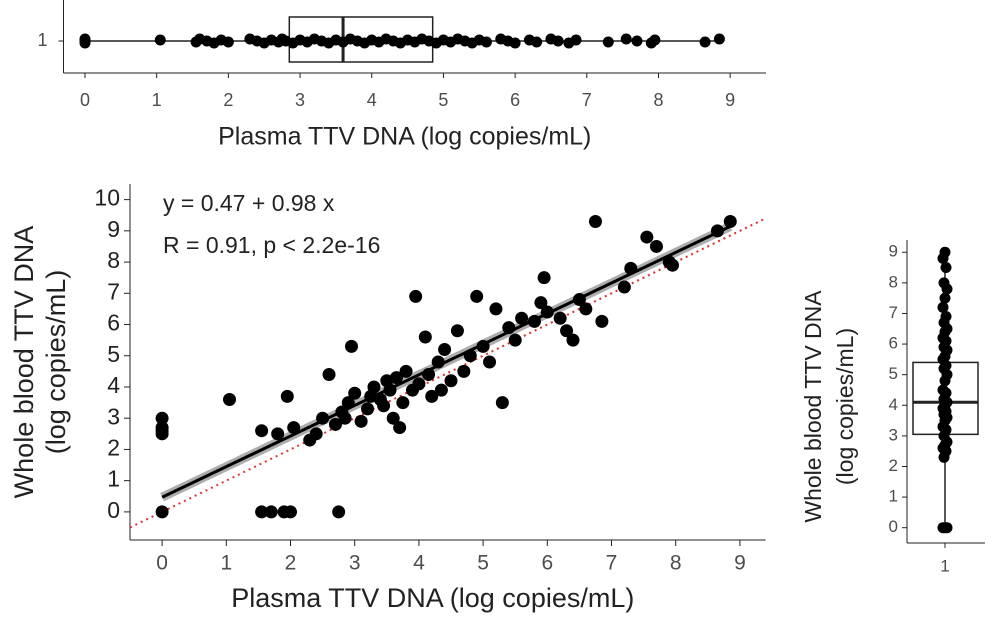 The height and width of the screenshot is (622, 1000). What do you see at coordinates (113, 510) in the screenshot?
I see `y-tick-label: 0` at bounding box center [113, 510].